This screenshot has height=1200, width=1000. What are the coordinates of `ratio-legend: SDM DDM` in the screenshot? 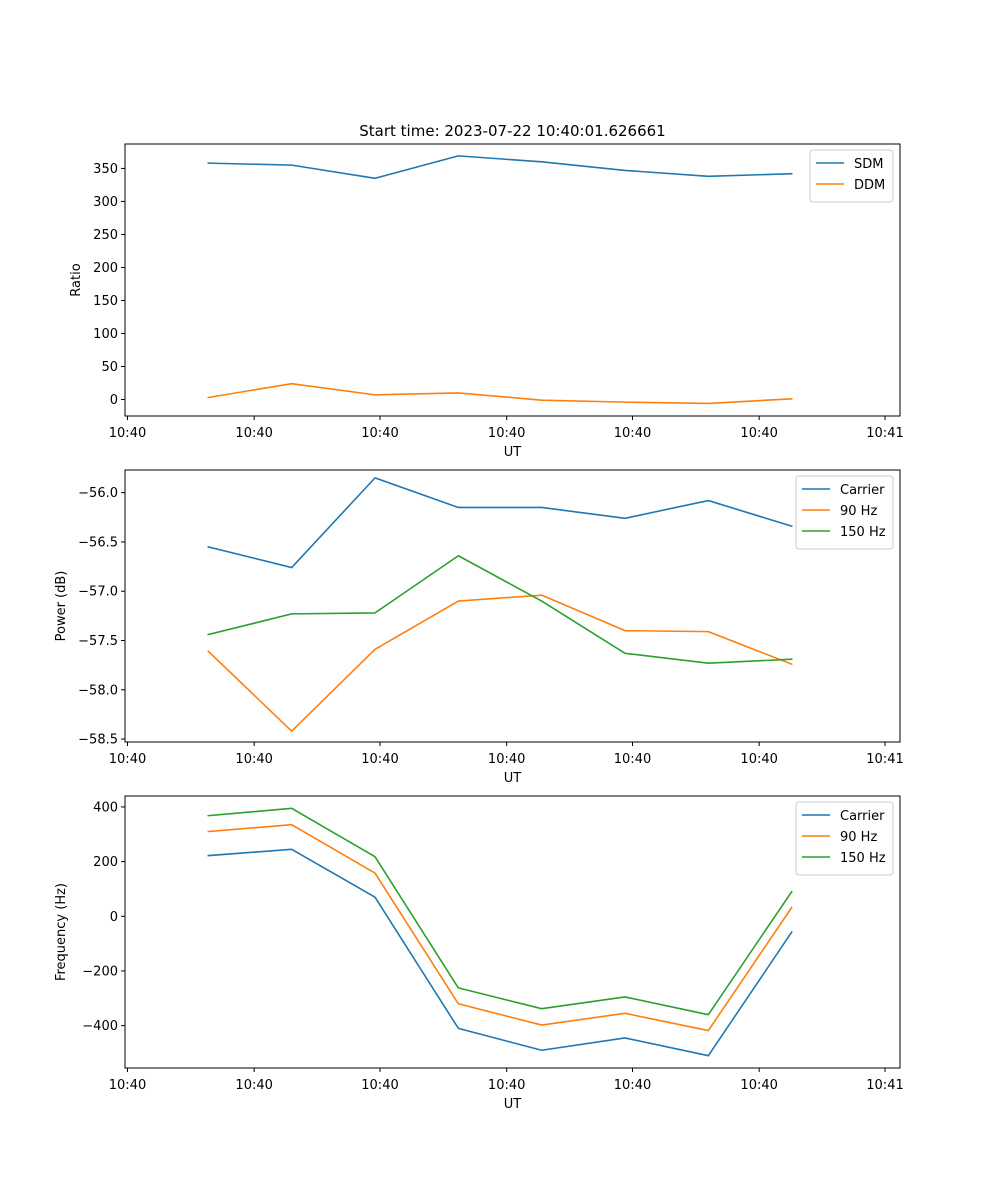 It's located at (851, 176).